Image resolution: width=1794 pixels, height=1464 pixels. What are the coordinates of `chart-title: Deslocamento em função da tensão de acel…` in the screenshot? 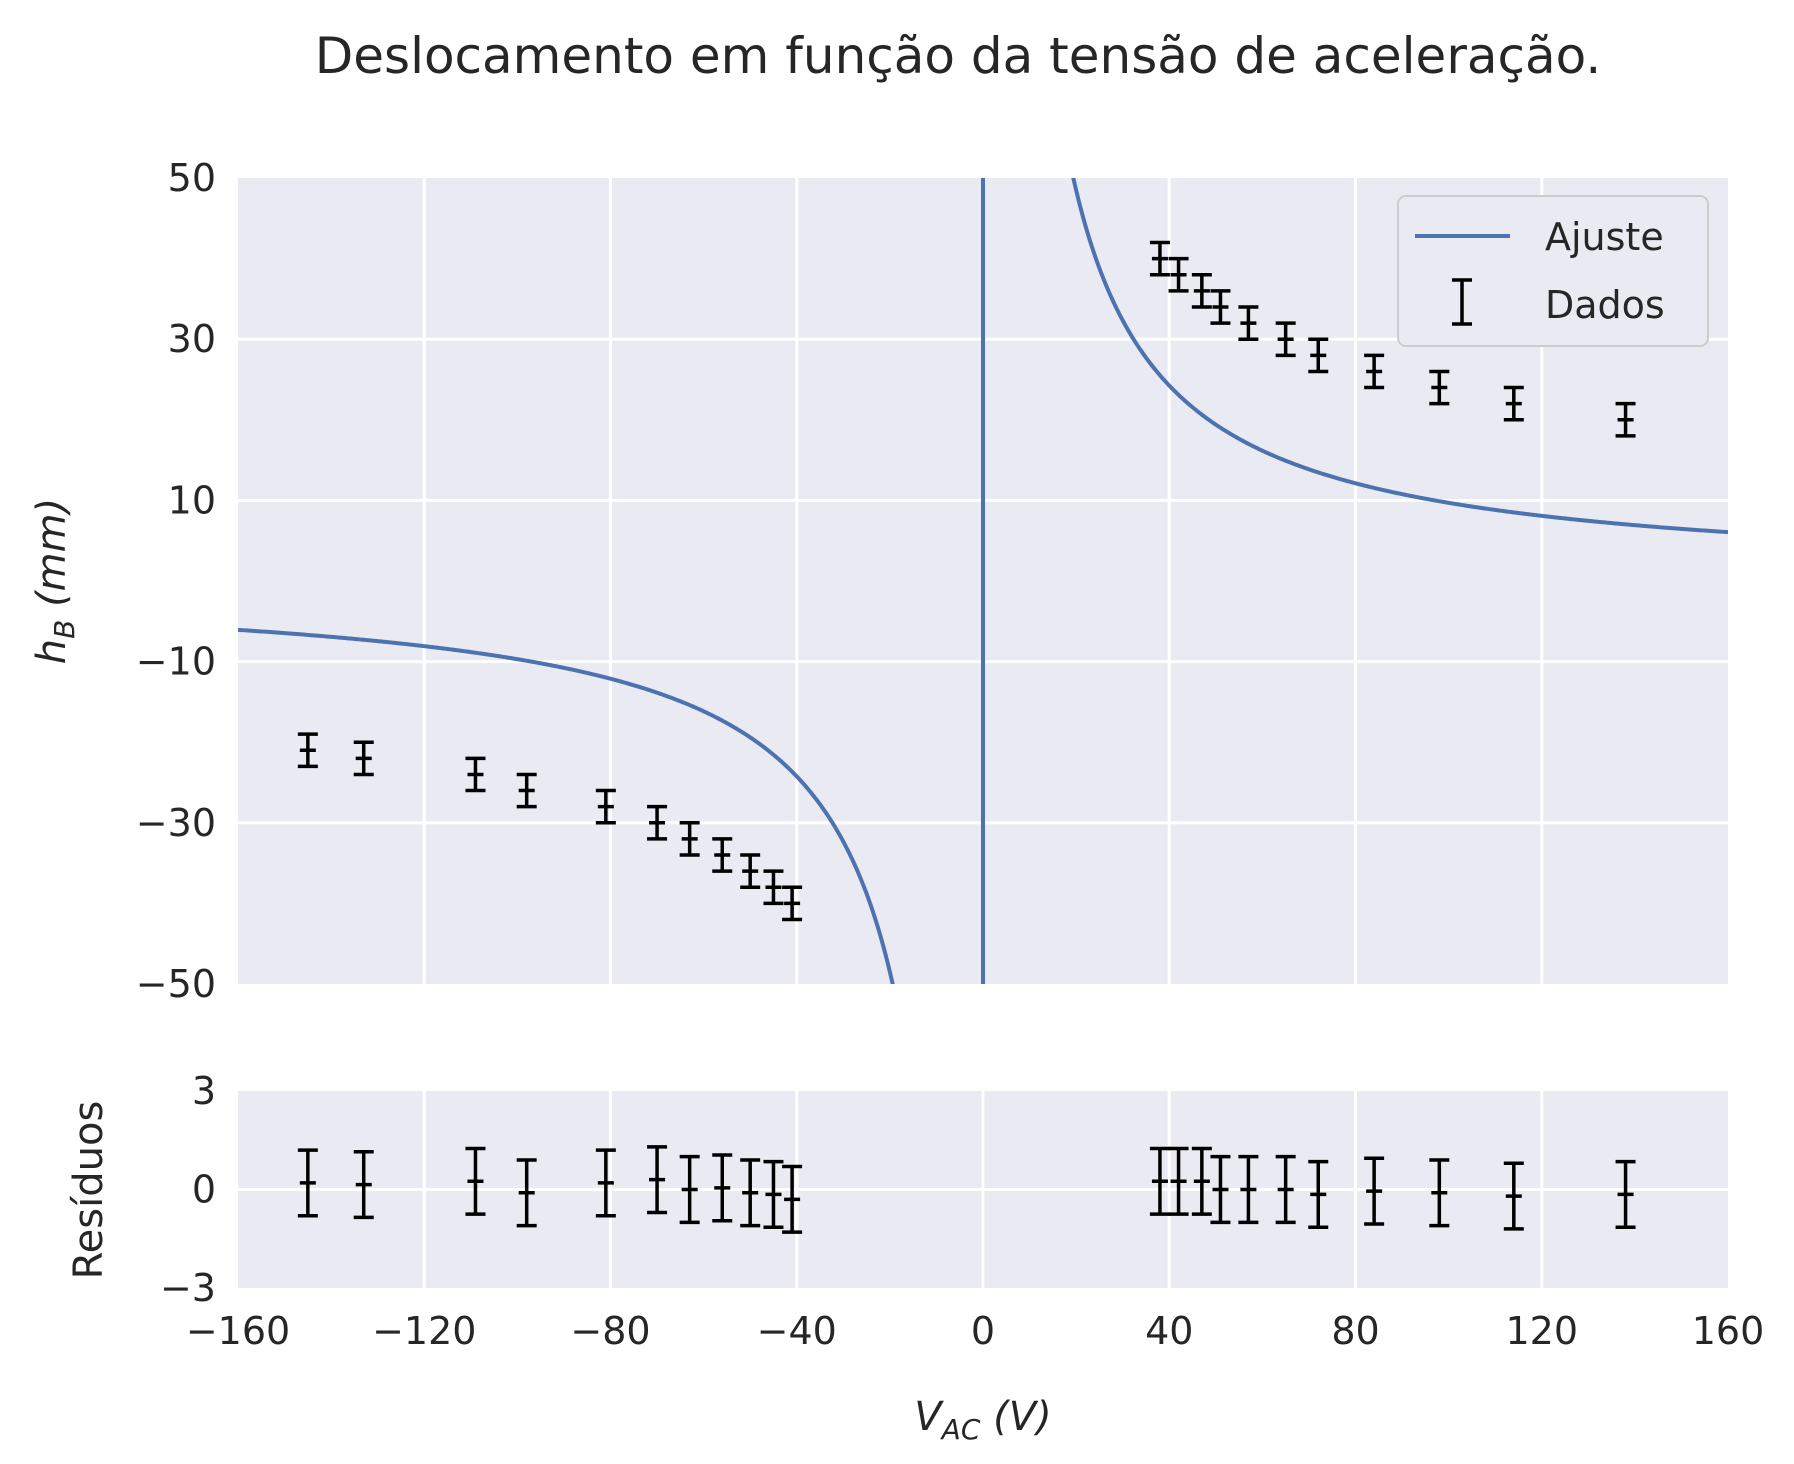 It's located at (958, 56).